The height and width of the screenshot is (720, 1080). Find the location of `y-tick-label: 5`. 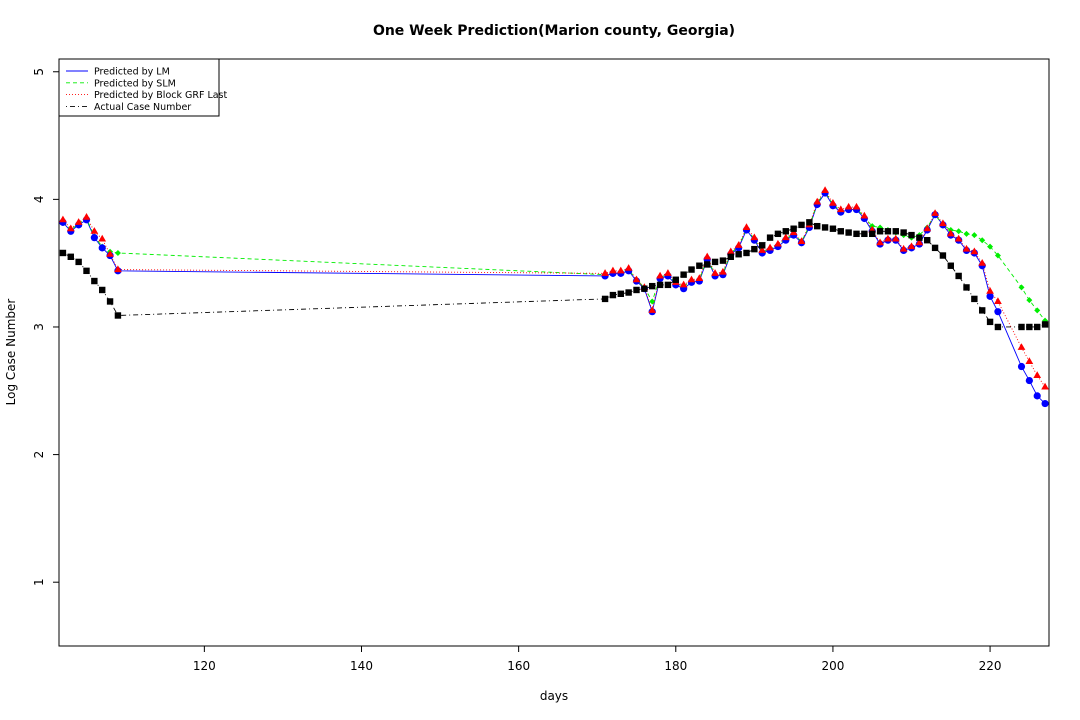

y-tick-label: 5 is located at coordinates (39, 72).